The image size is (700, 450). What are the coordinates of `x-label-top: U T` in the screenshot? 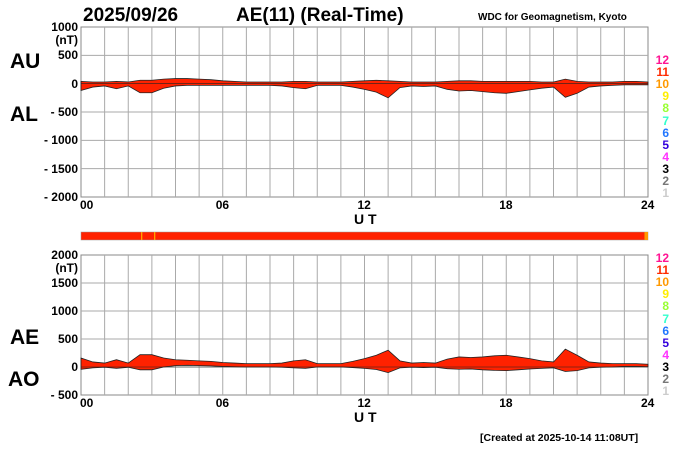 It's located at (365, 219).